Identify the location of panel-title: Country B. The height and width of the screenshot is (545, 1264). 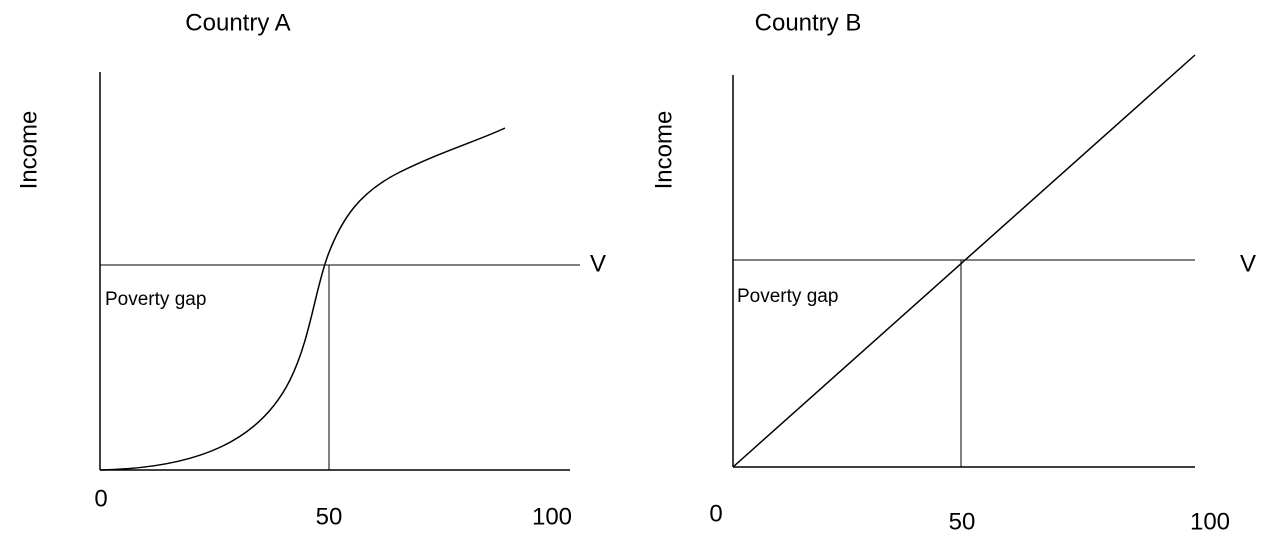
(808, 22).